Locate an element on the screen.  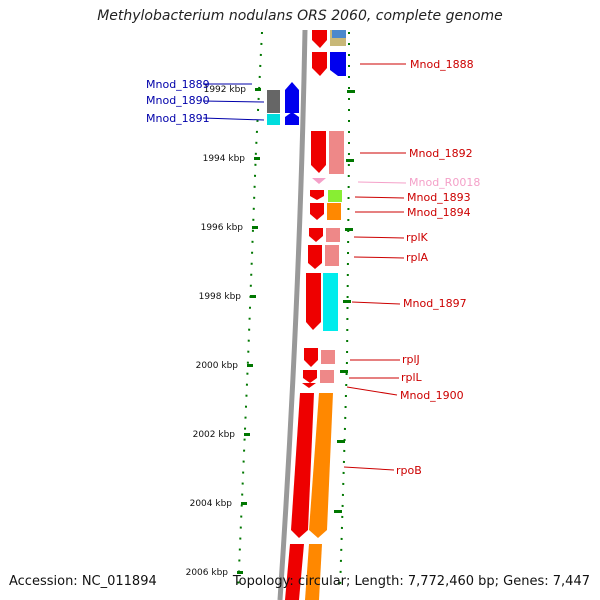
gene-label-mnod-1890: Mnod_1890 is located at coordinates (178, 100).